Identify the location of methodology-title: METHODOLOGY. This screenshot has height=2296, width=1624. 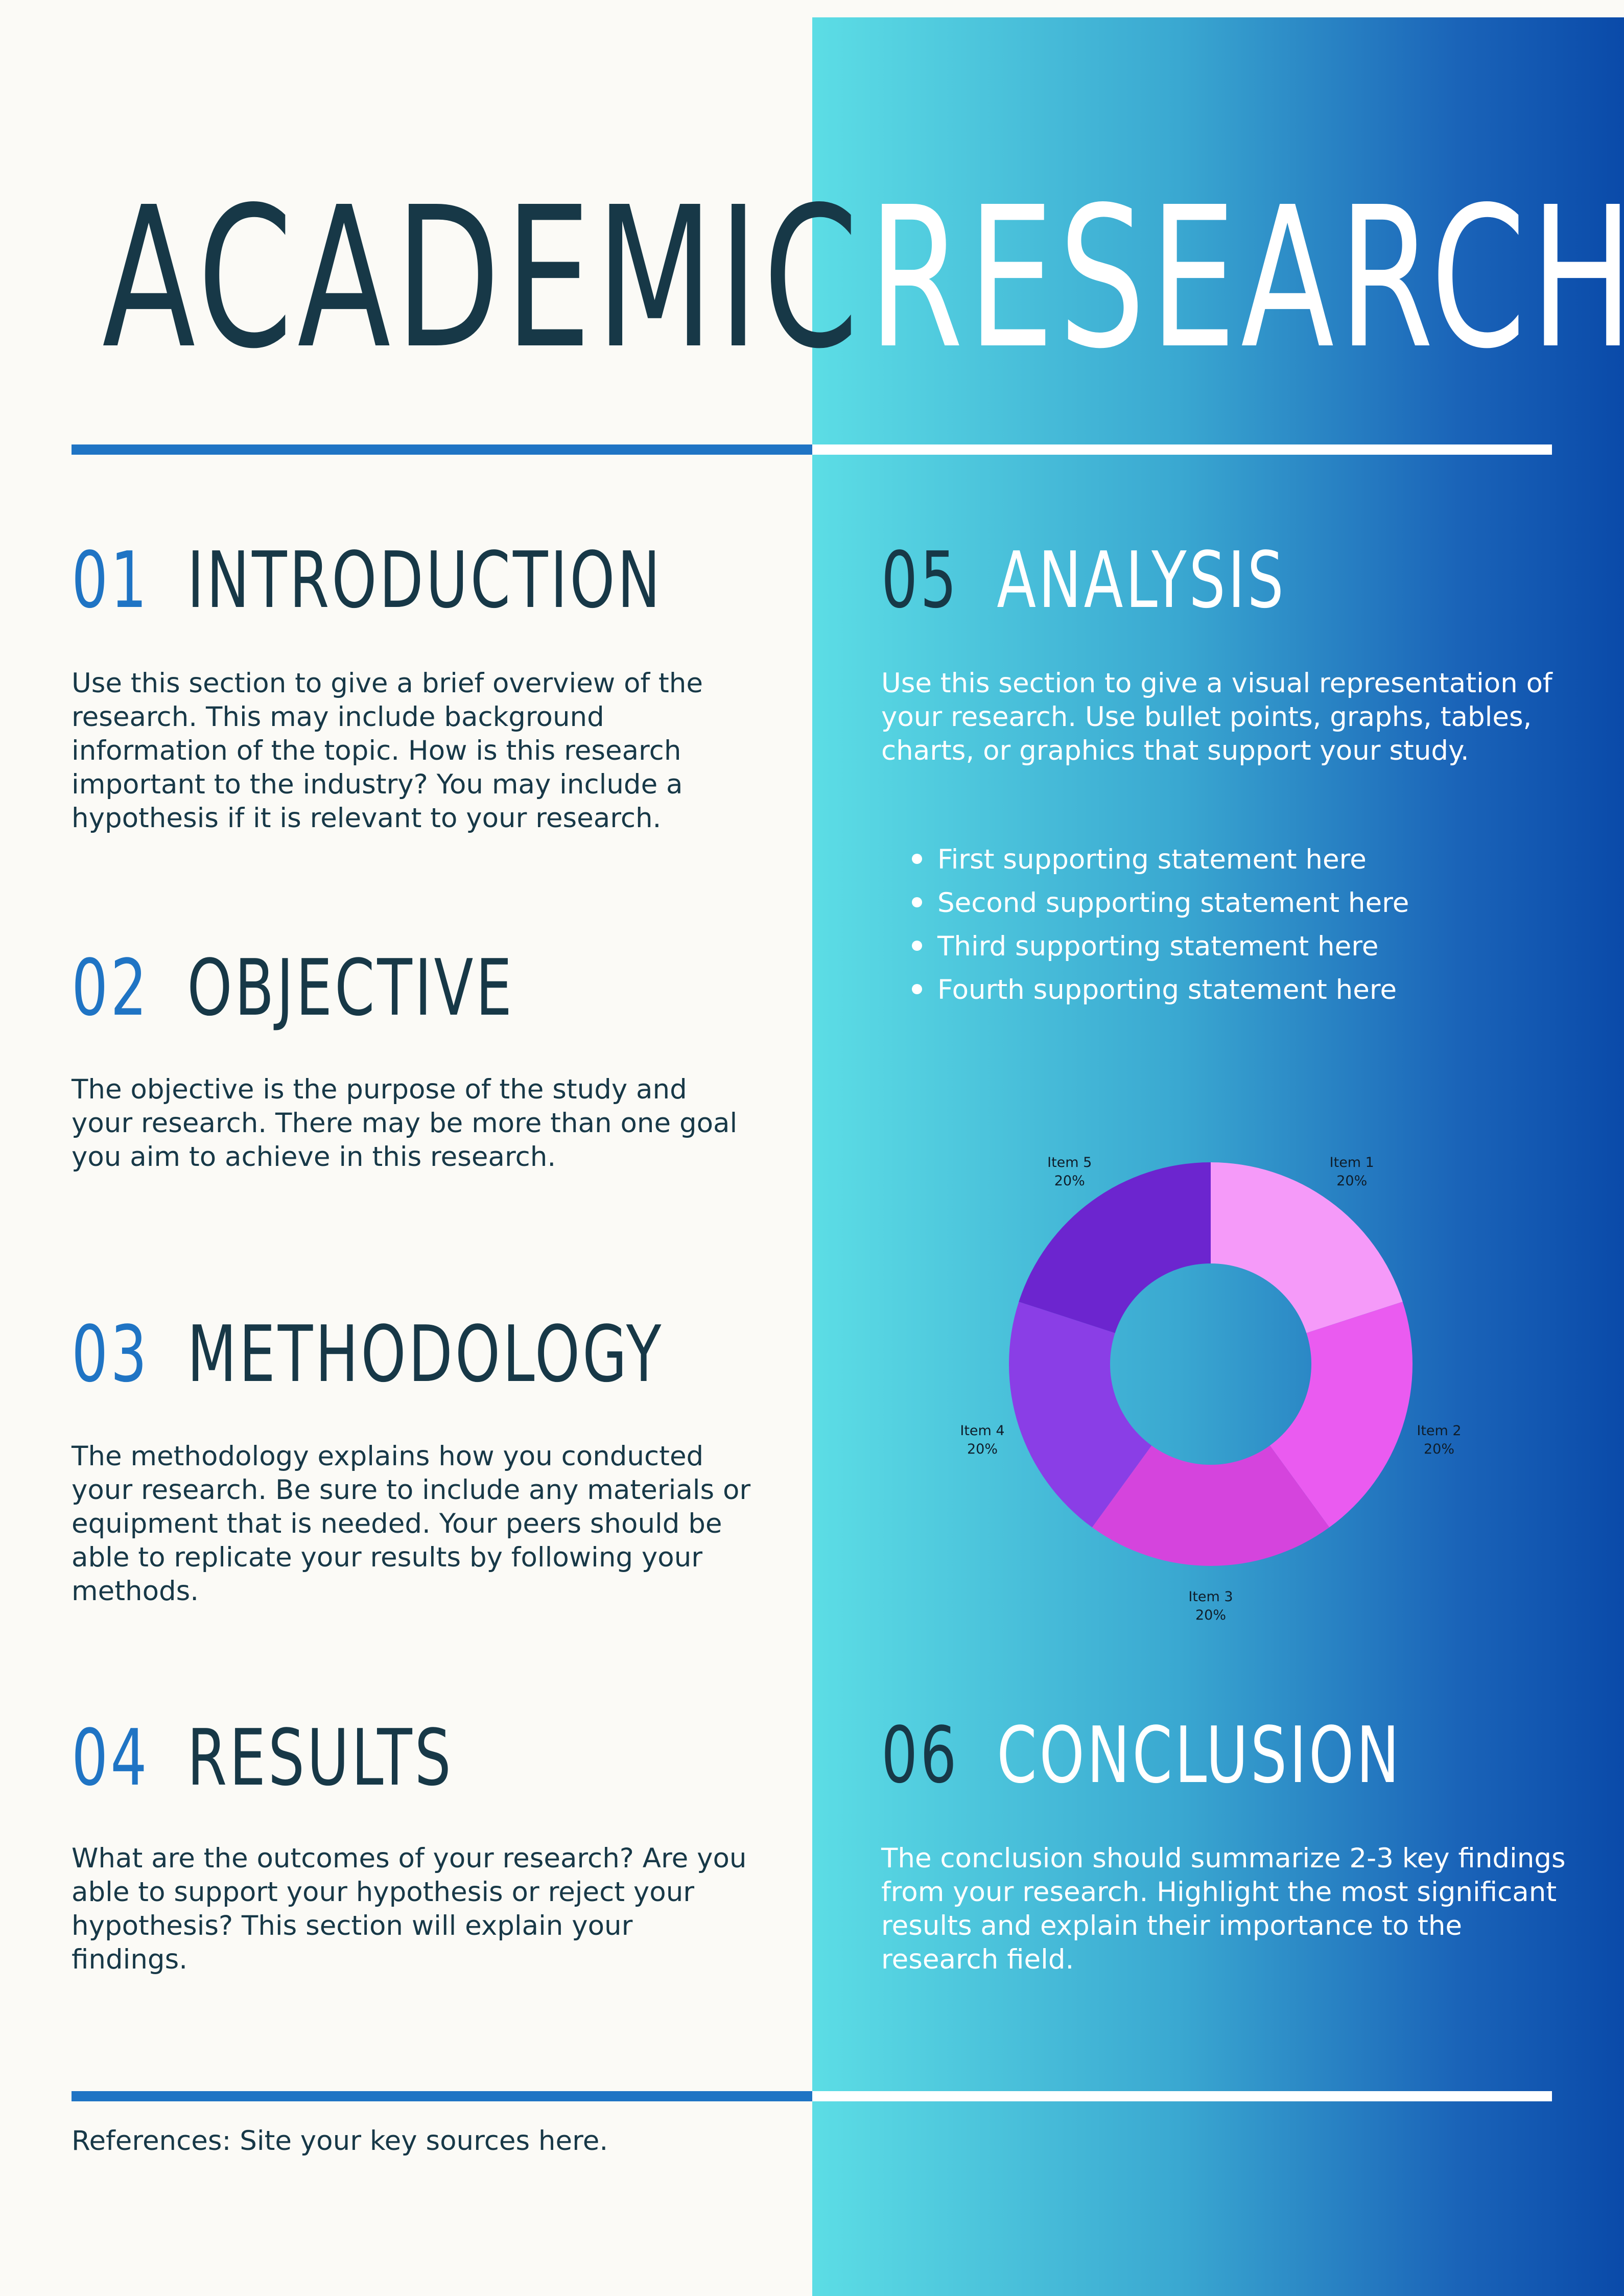
(425, 1354).